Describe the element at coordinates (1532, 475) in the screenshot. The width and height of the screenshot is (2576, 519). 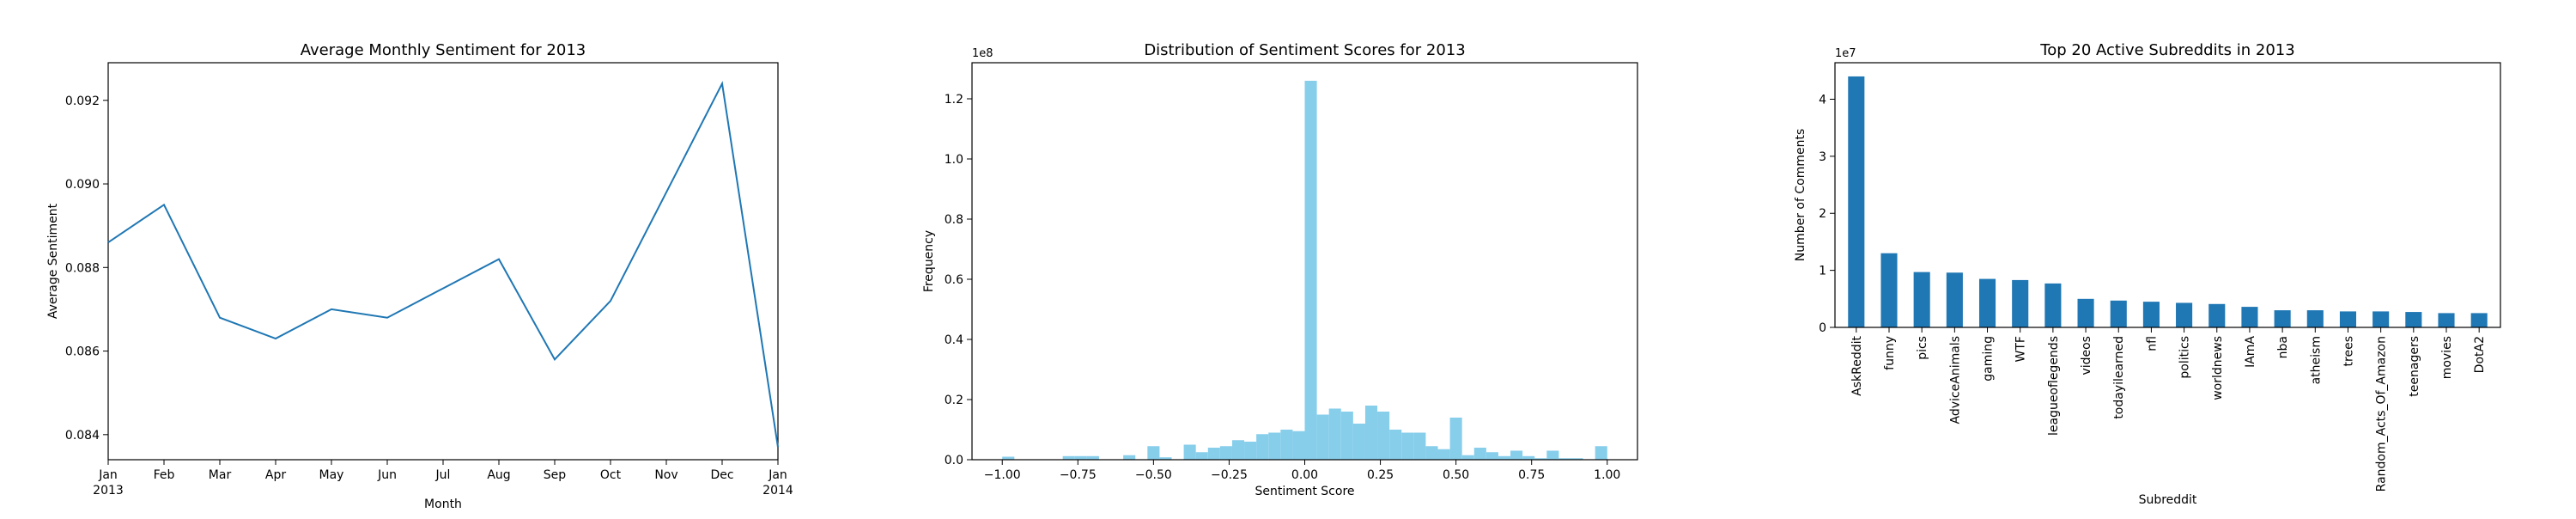
I see `x-tick-label: 0.75` at that location.